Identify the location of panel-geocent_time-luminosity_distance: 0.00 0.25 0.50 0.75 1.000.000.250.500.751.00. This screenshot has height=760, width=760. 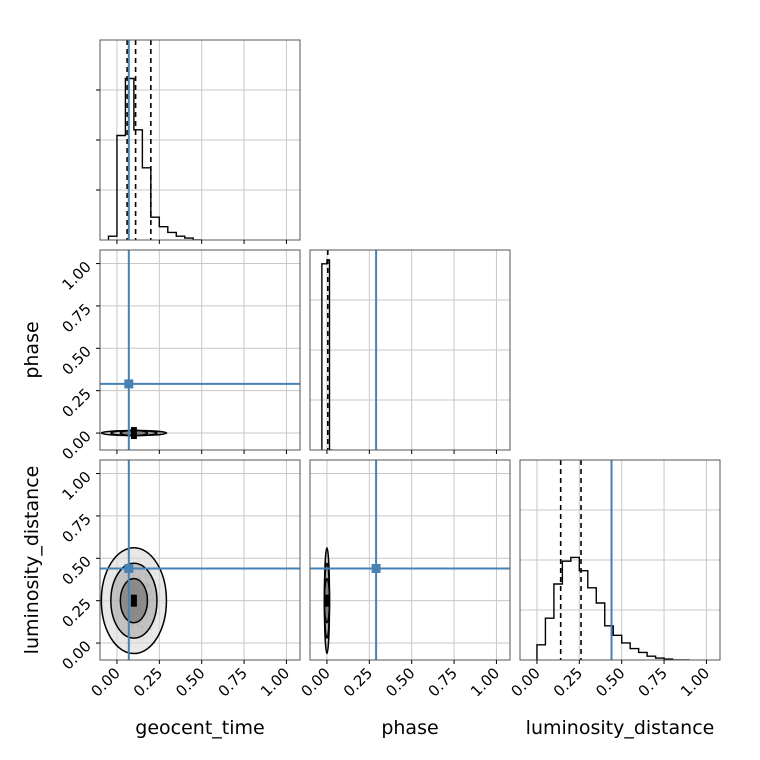
(179, 579).